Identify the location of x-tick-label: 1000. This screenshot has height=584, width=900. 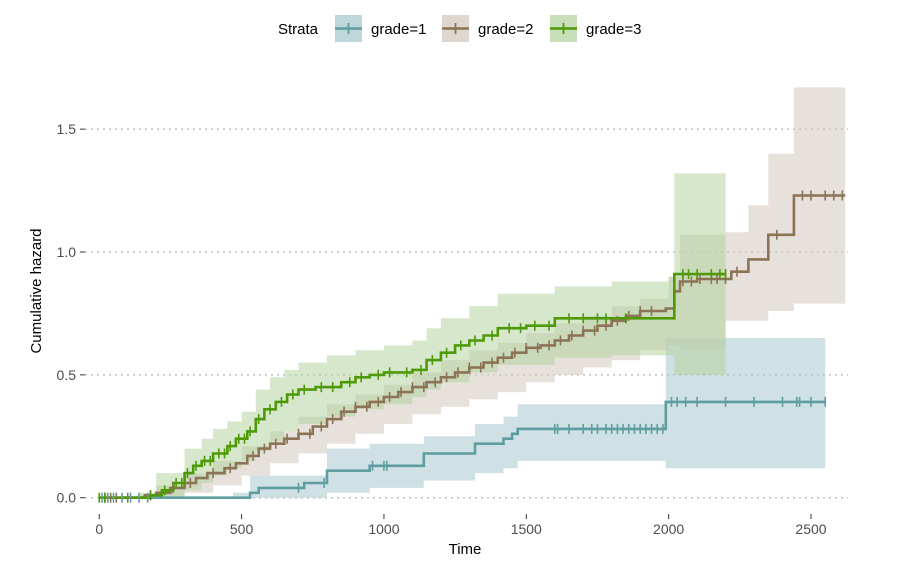
(383, 529).